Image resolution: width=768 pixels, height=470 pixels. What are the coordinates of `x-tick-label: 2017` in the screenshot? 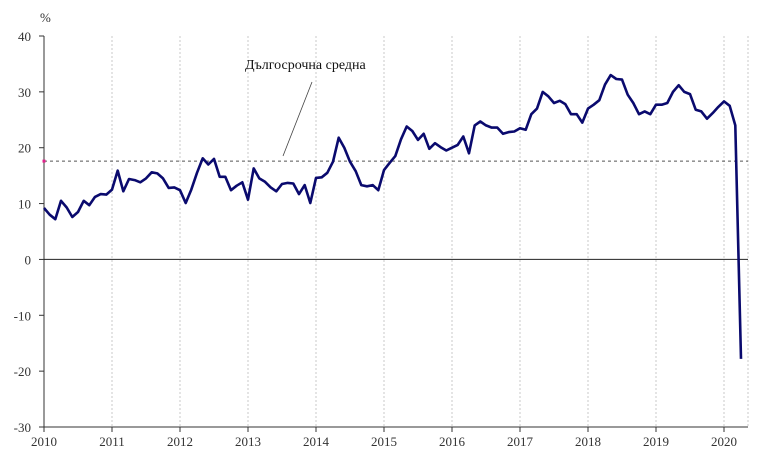 It's located at (520, 441).